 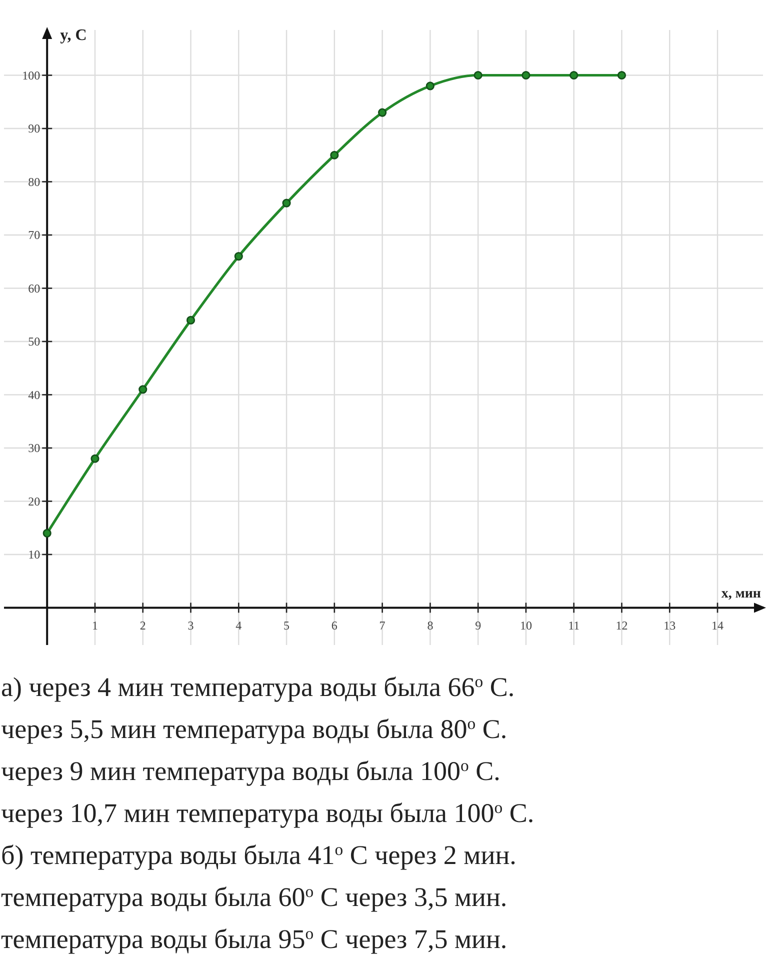 What do you see at coordinates (526, 625) in the screenshot?
I see `x-tick-label: 10` at bounding box center [526, 625].